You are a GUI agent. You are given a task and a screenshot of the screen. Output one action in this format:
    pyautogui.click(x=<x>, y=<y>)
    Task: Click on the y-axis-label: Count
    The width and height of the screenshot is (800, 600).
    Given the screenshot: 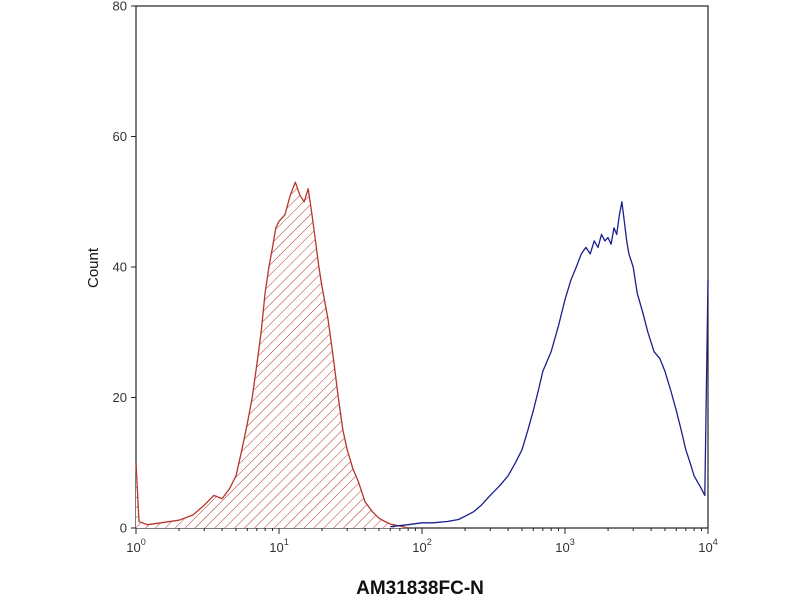 What is the action you would take?
    pyautogui.click(x=93, y=267)
    